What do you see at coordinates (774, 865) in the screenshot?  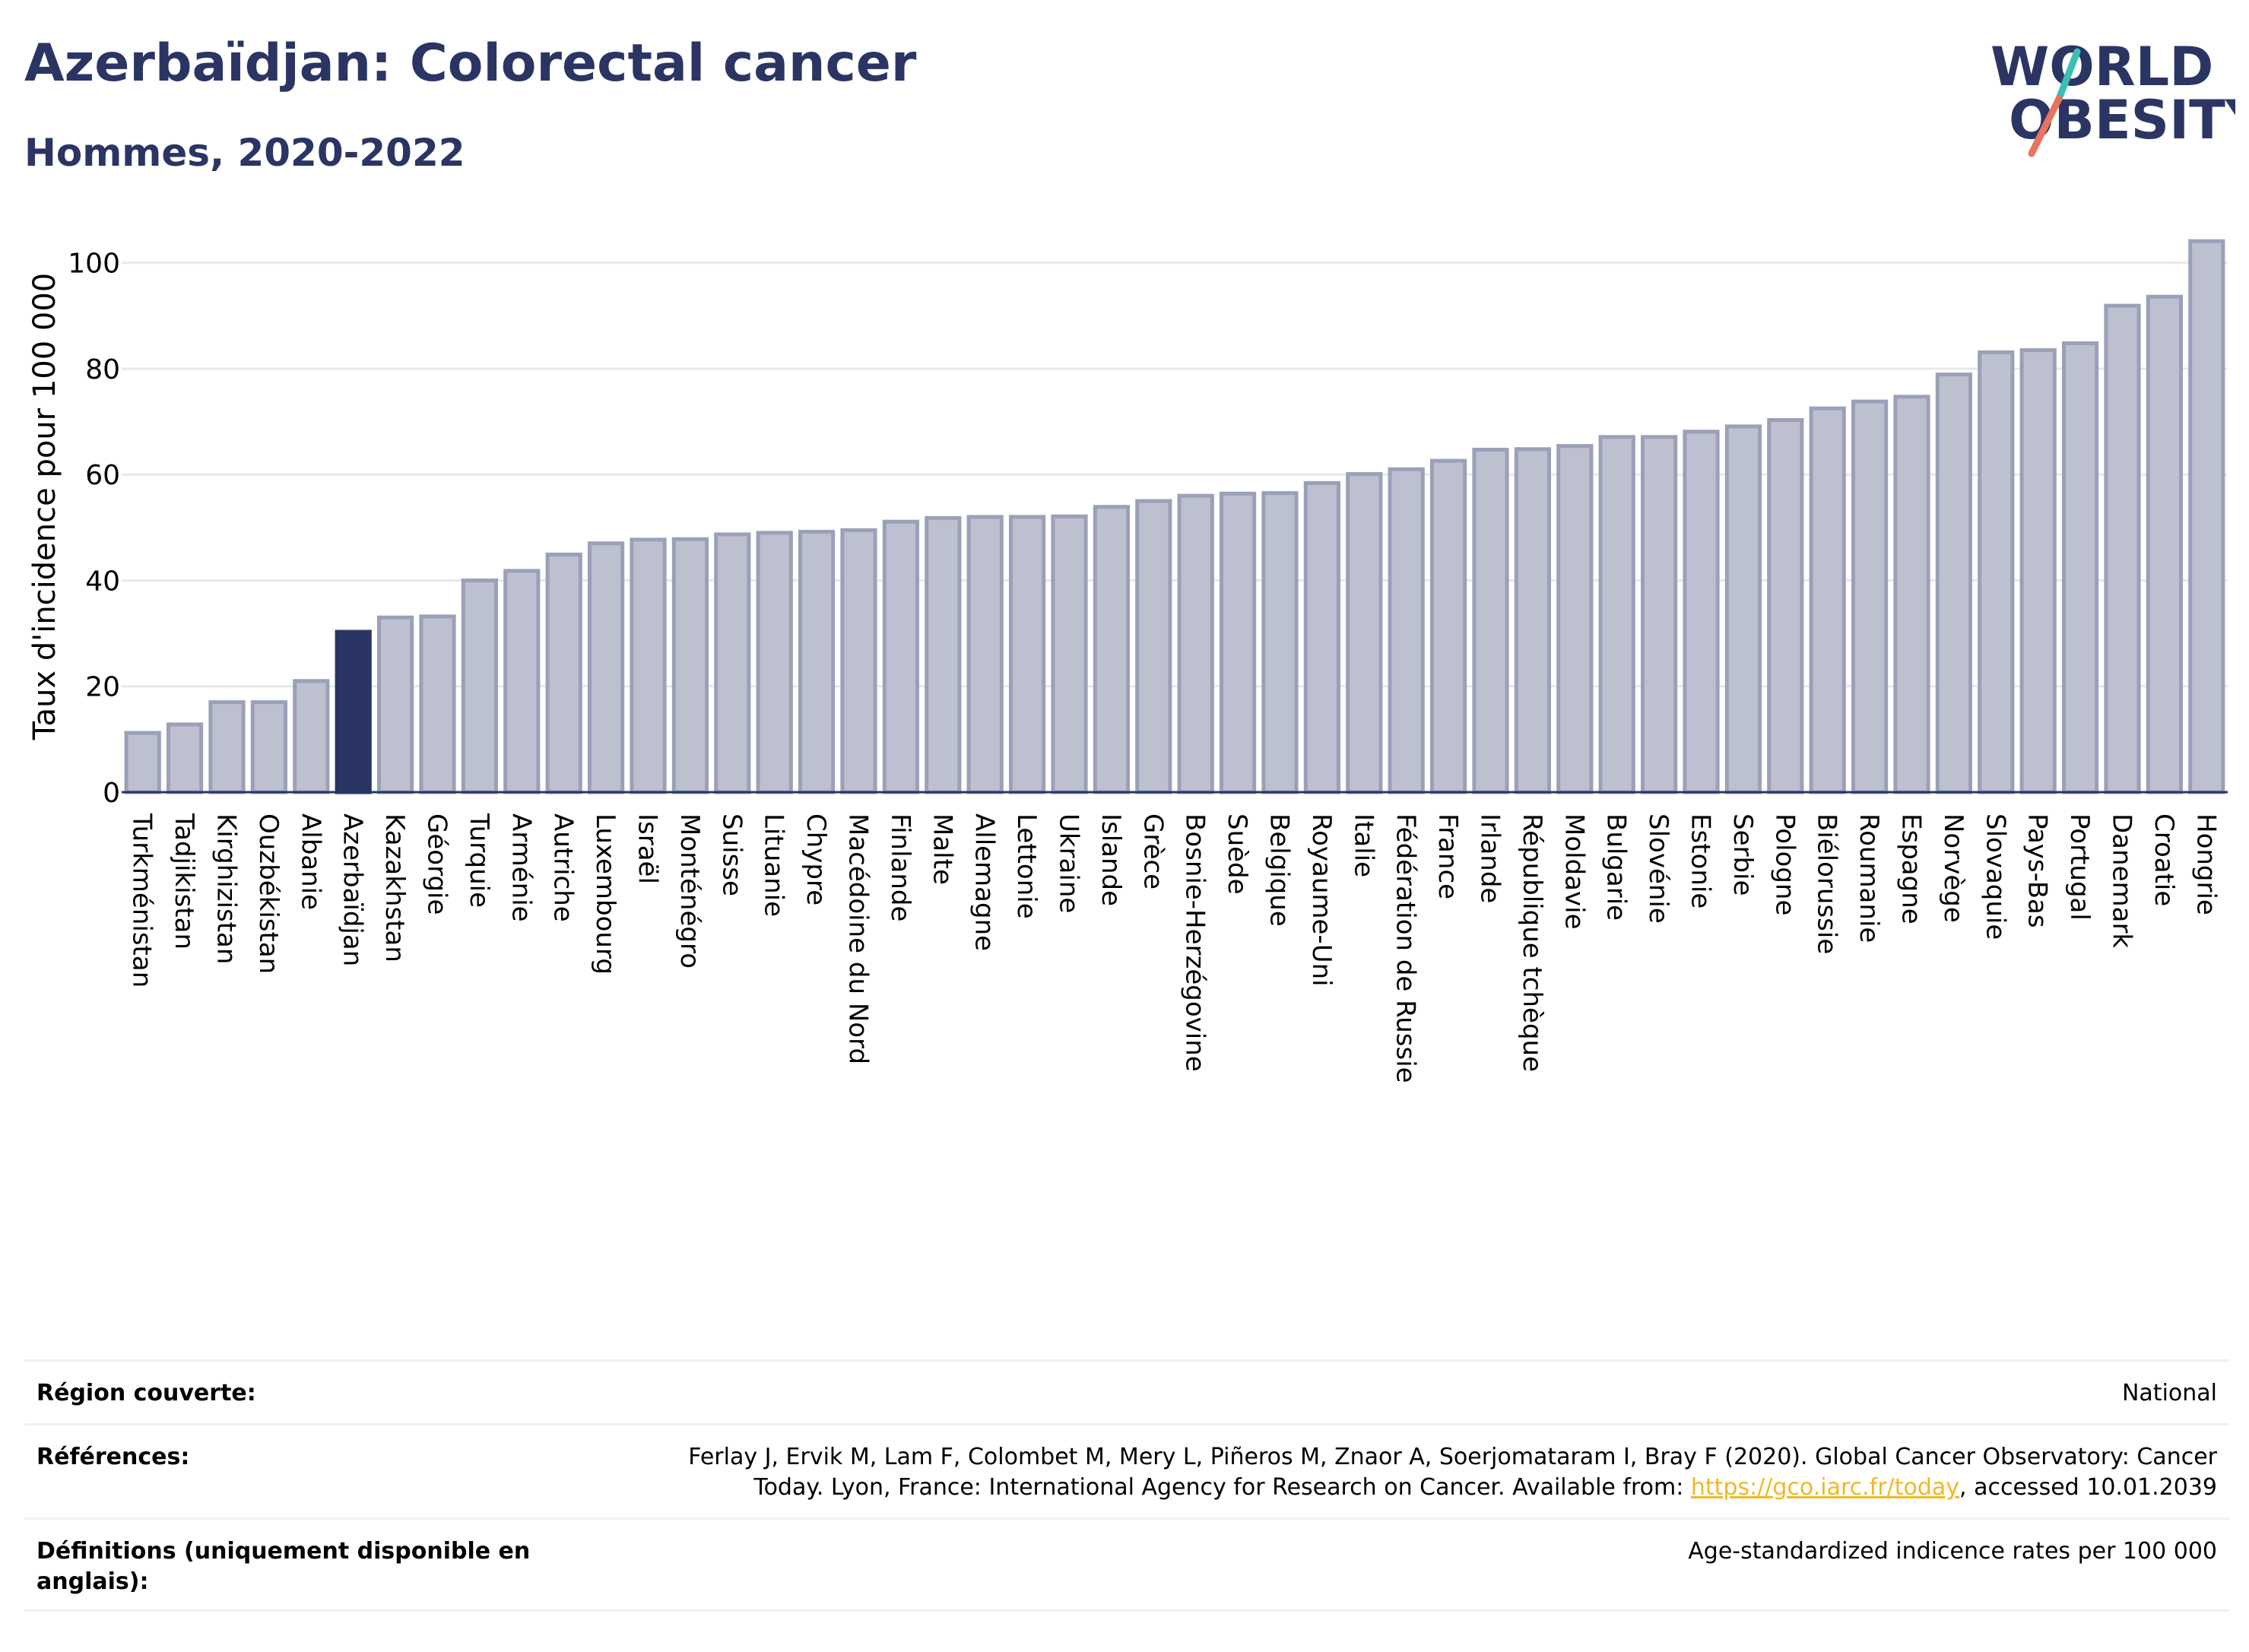 I see `x-tick-label: Lituanie` at bounding box center [774, 865].